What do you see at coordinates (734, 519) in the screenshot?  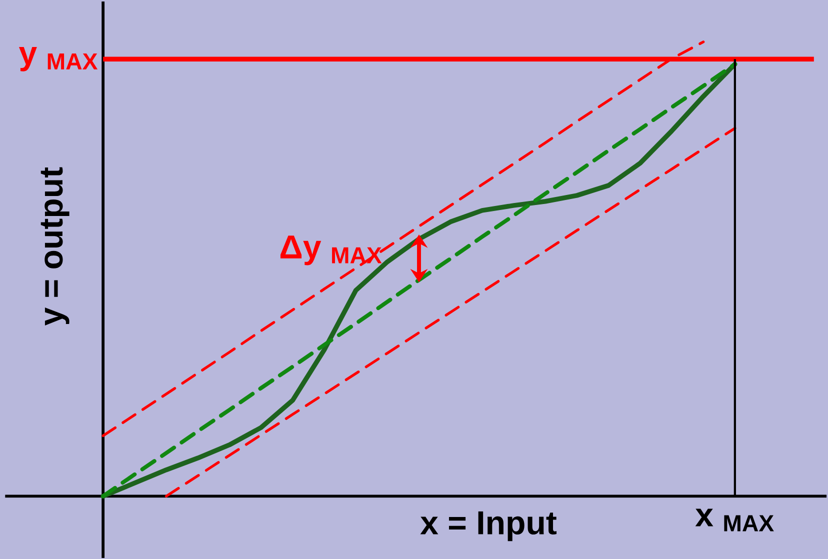 I see `text: x $_{MAX}$` at bounding box center [734, 519].